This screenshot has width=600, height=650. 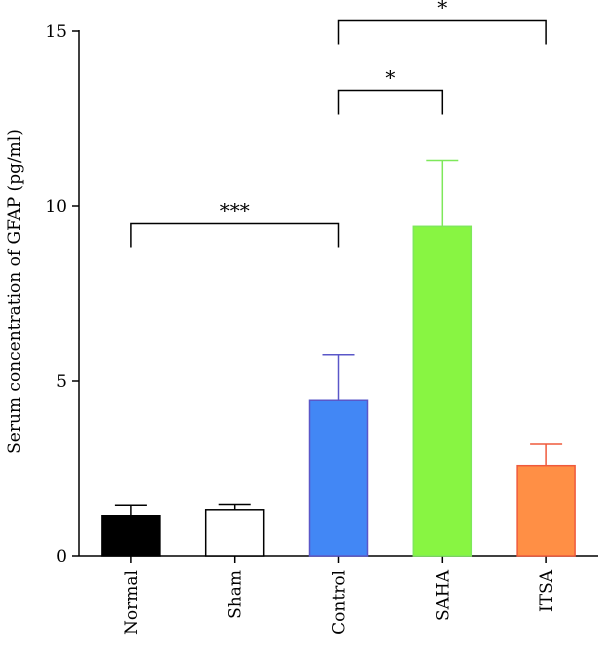 I want to click on bar-control, so click(x=338, y=478).